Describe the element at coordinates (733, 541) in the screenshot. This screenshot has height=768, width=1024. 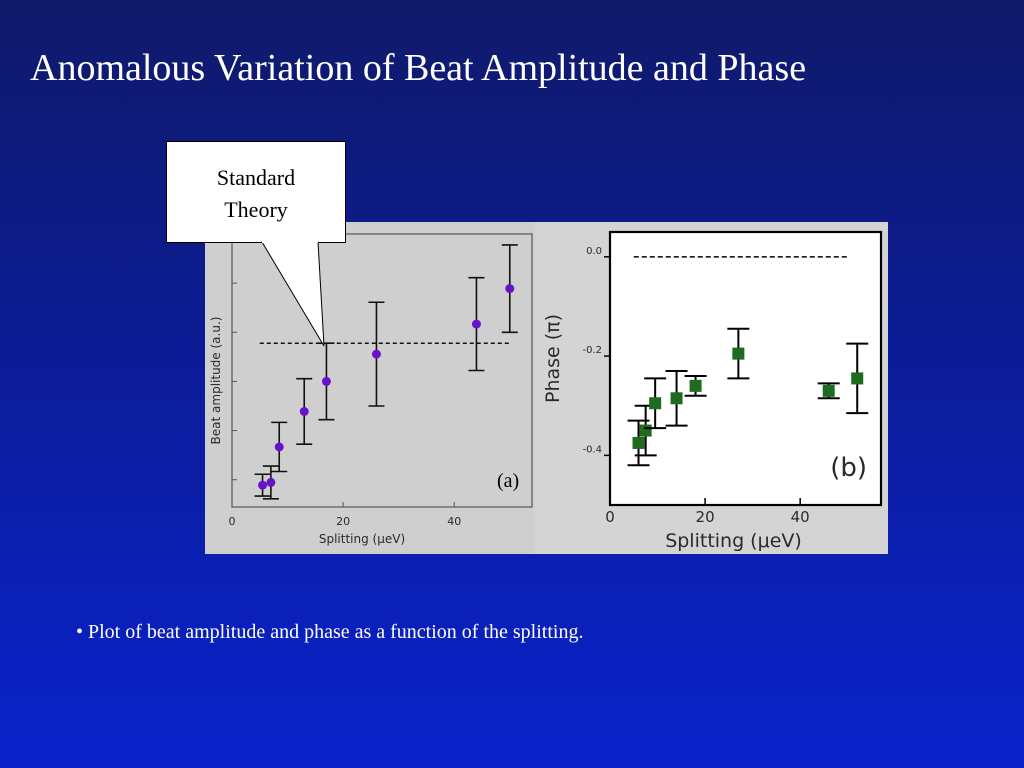
I see `panel-b-xlabel: Splitting (μeV)` at that location.